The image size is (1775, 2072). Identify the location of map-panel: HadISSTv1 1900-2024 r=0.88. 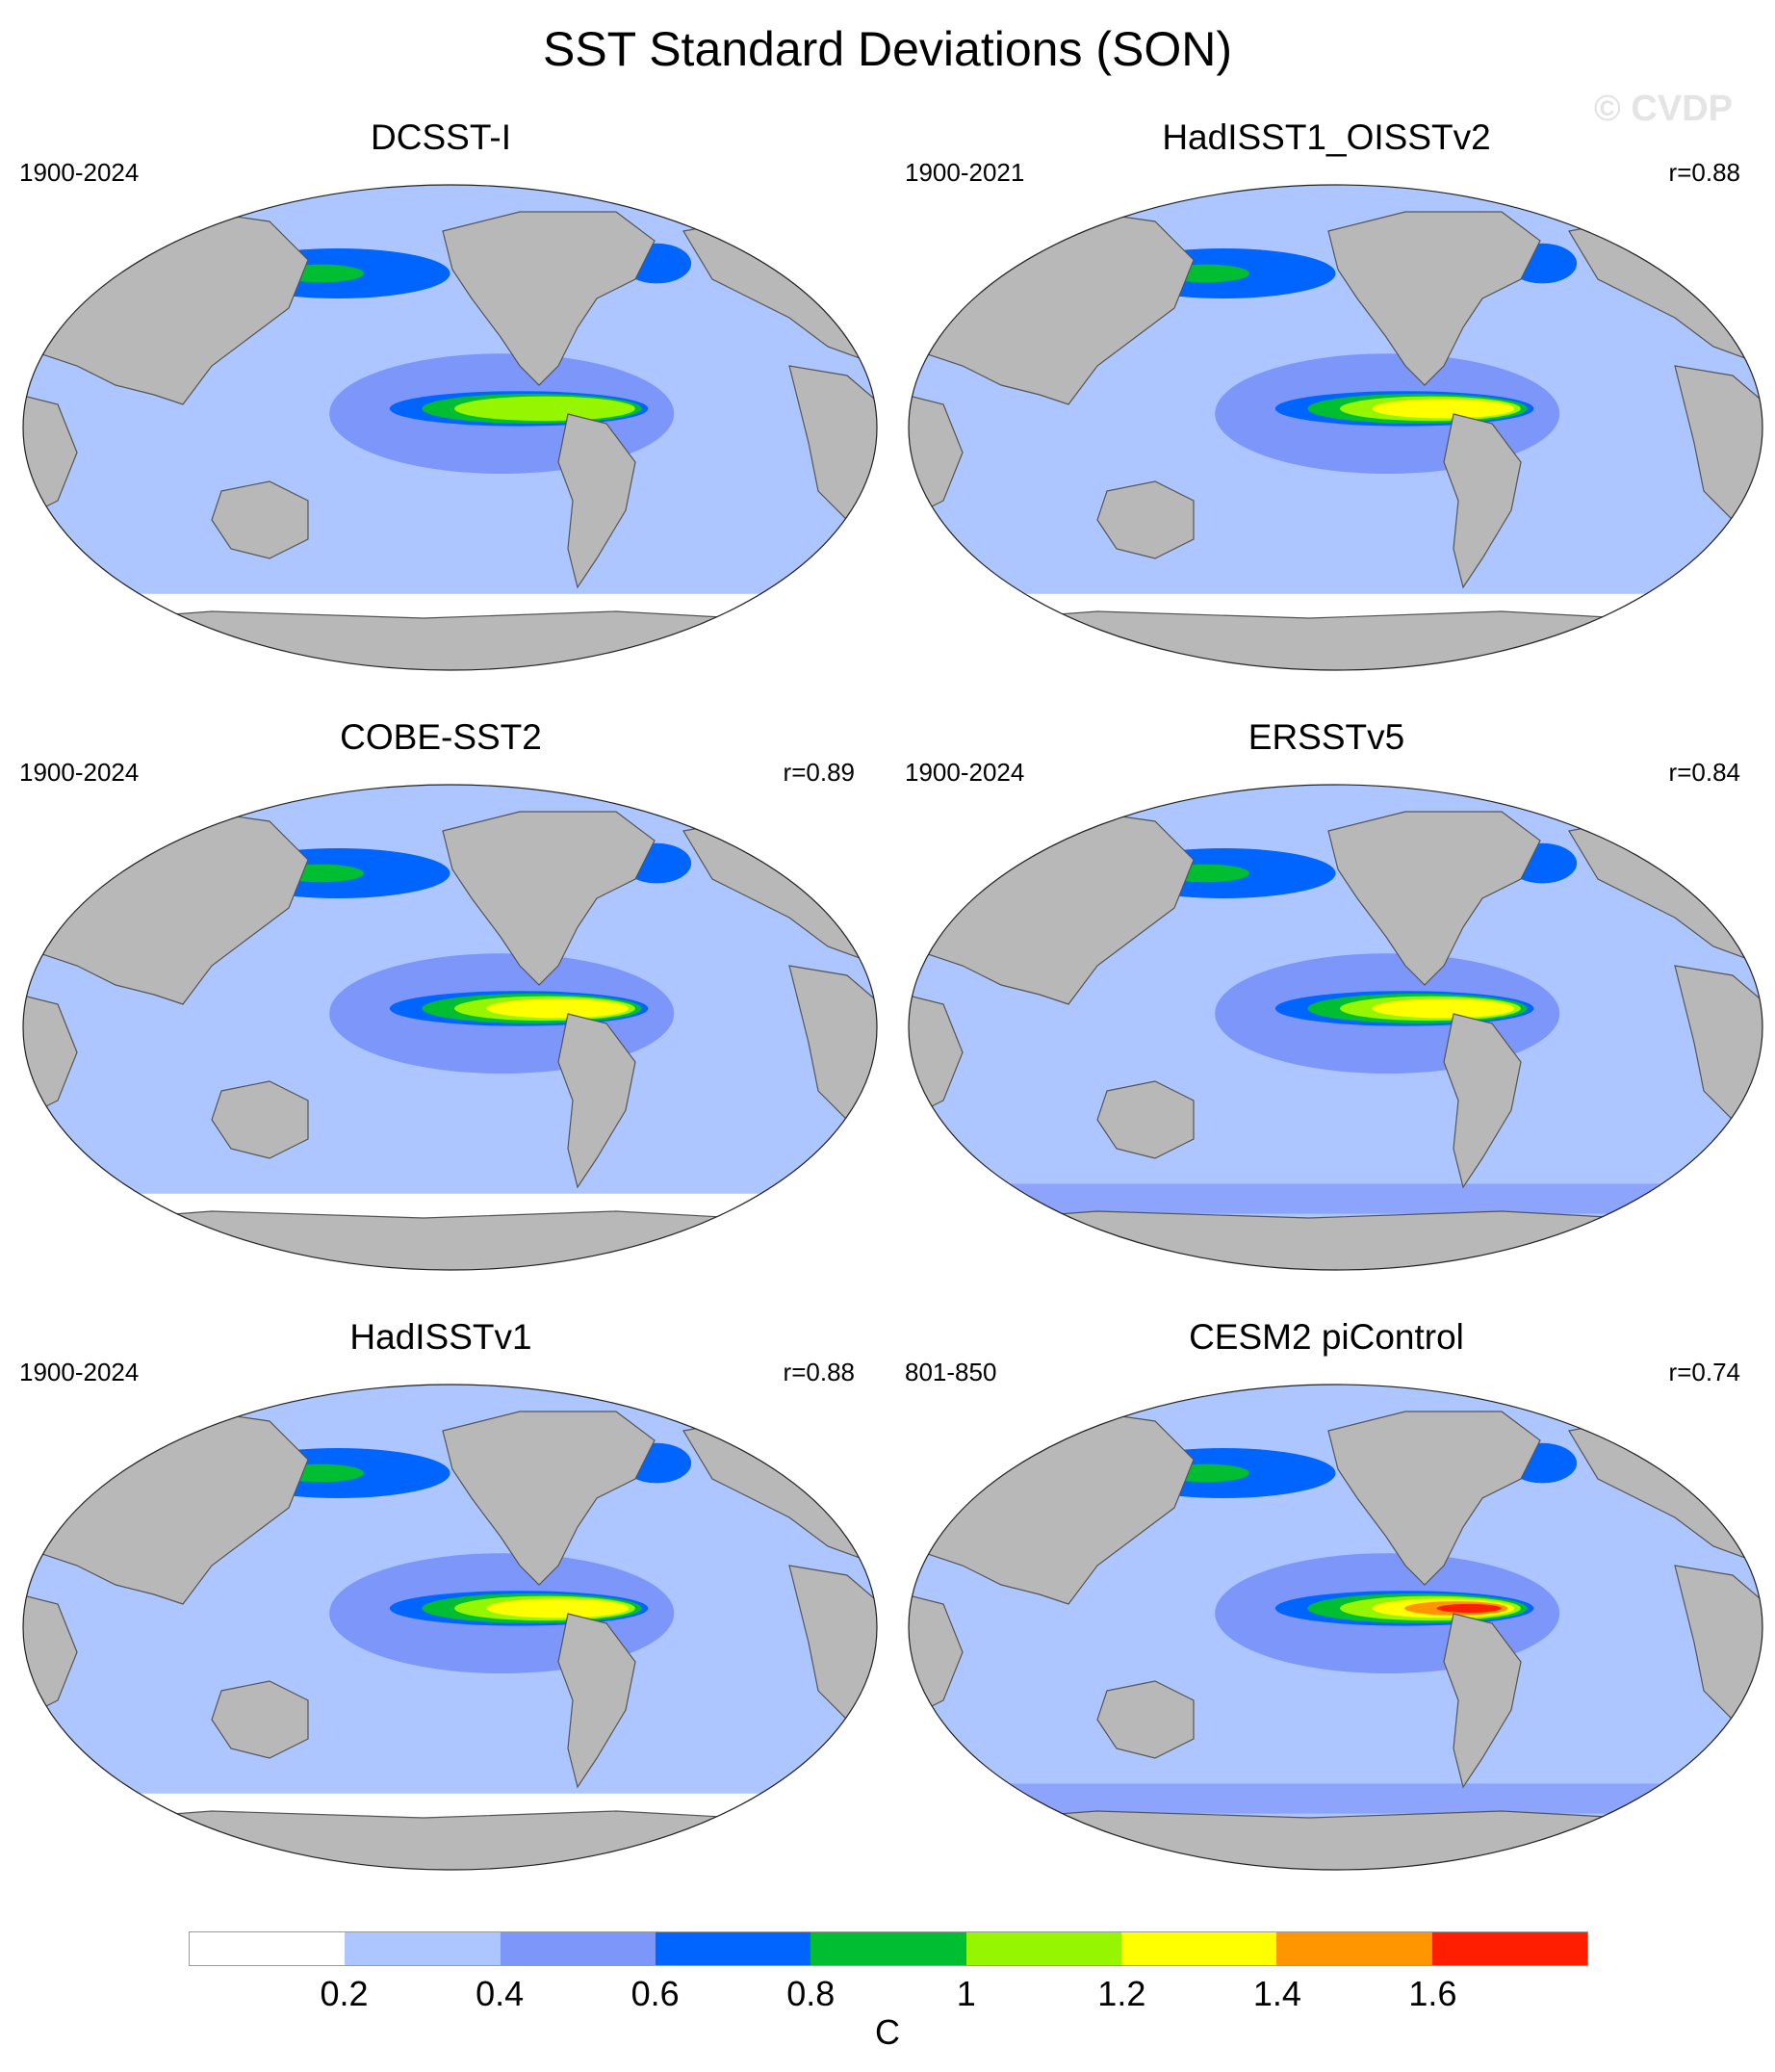
(443, 1606).